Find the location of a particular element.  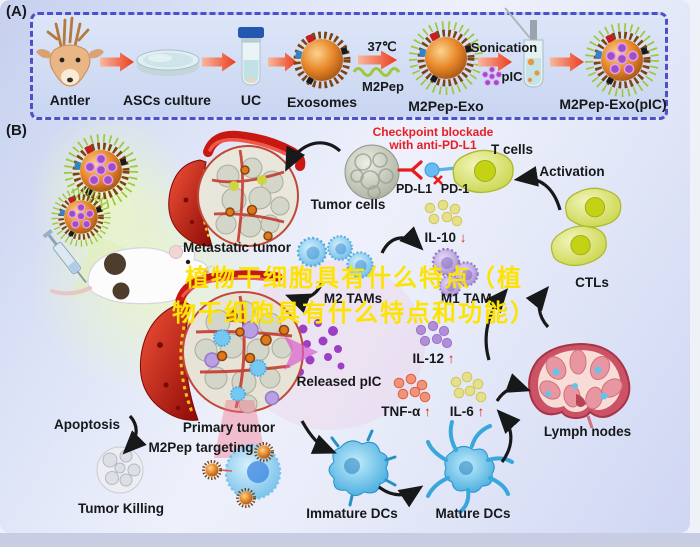

mature-dc-cell is located at coordinates (470, 467).